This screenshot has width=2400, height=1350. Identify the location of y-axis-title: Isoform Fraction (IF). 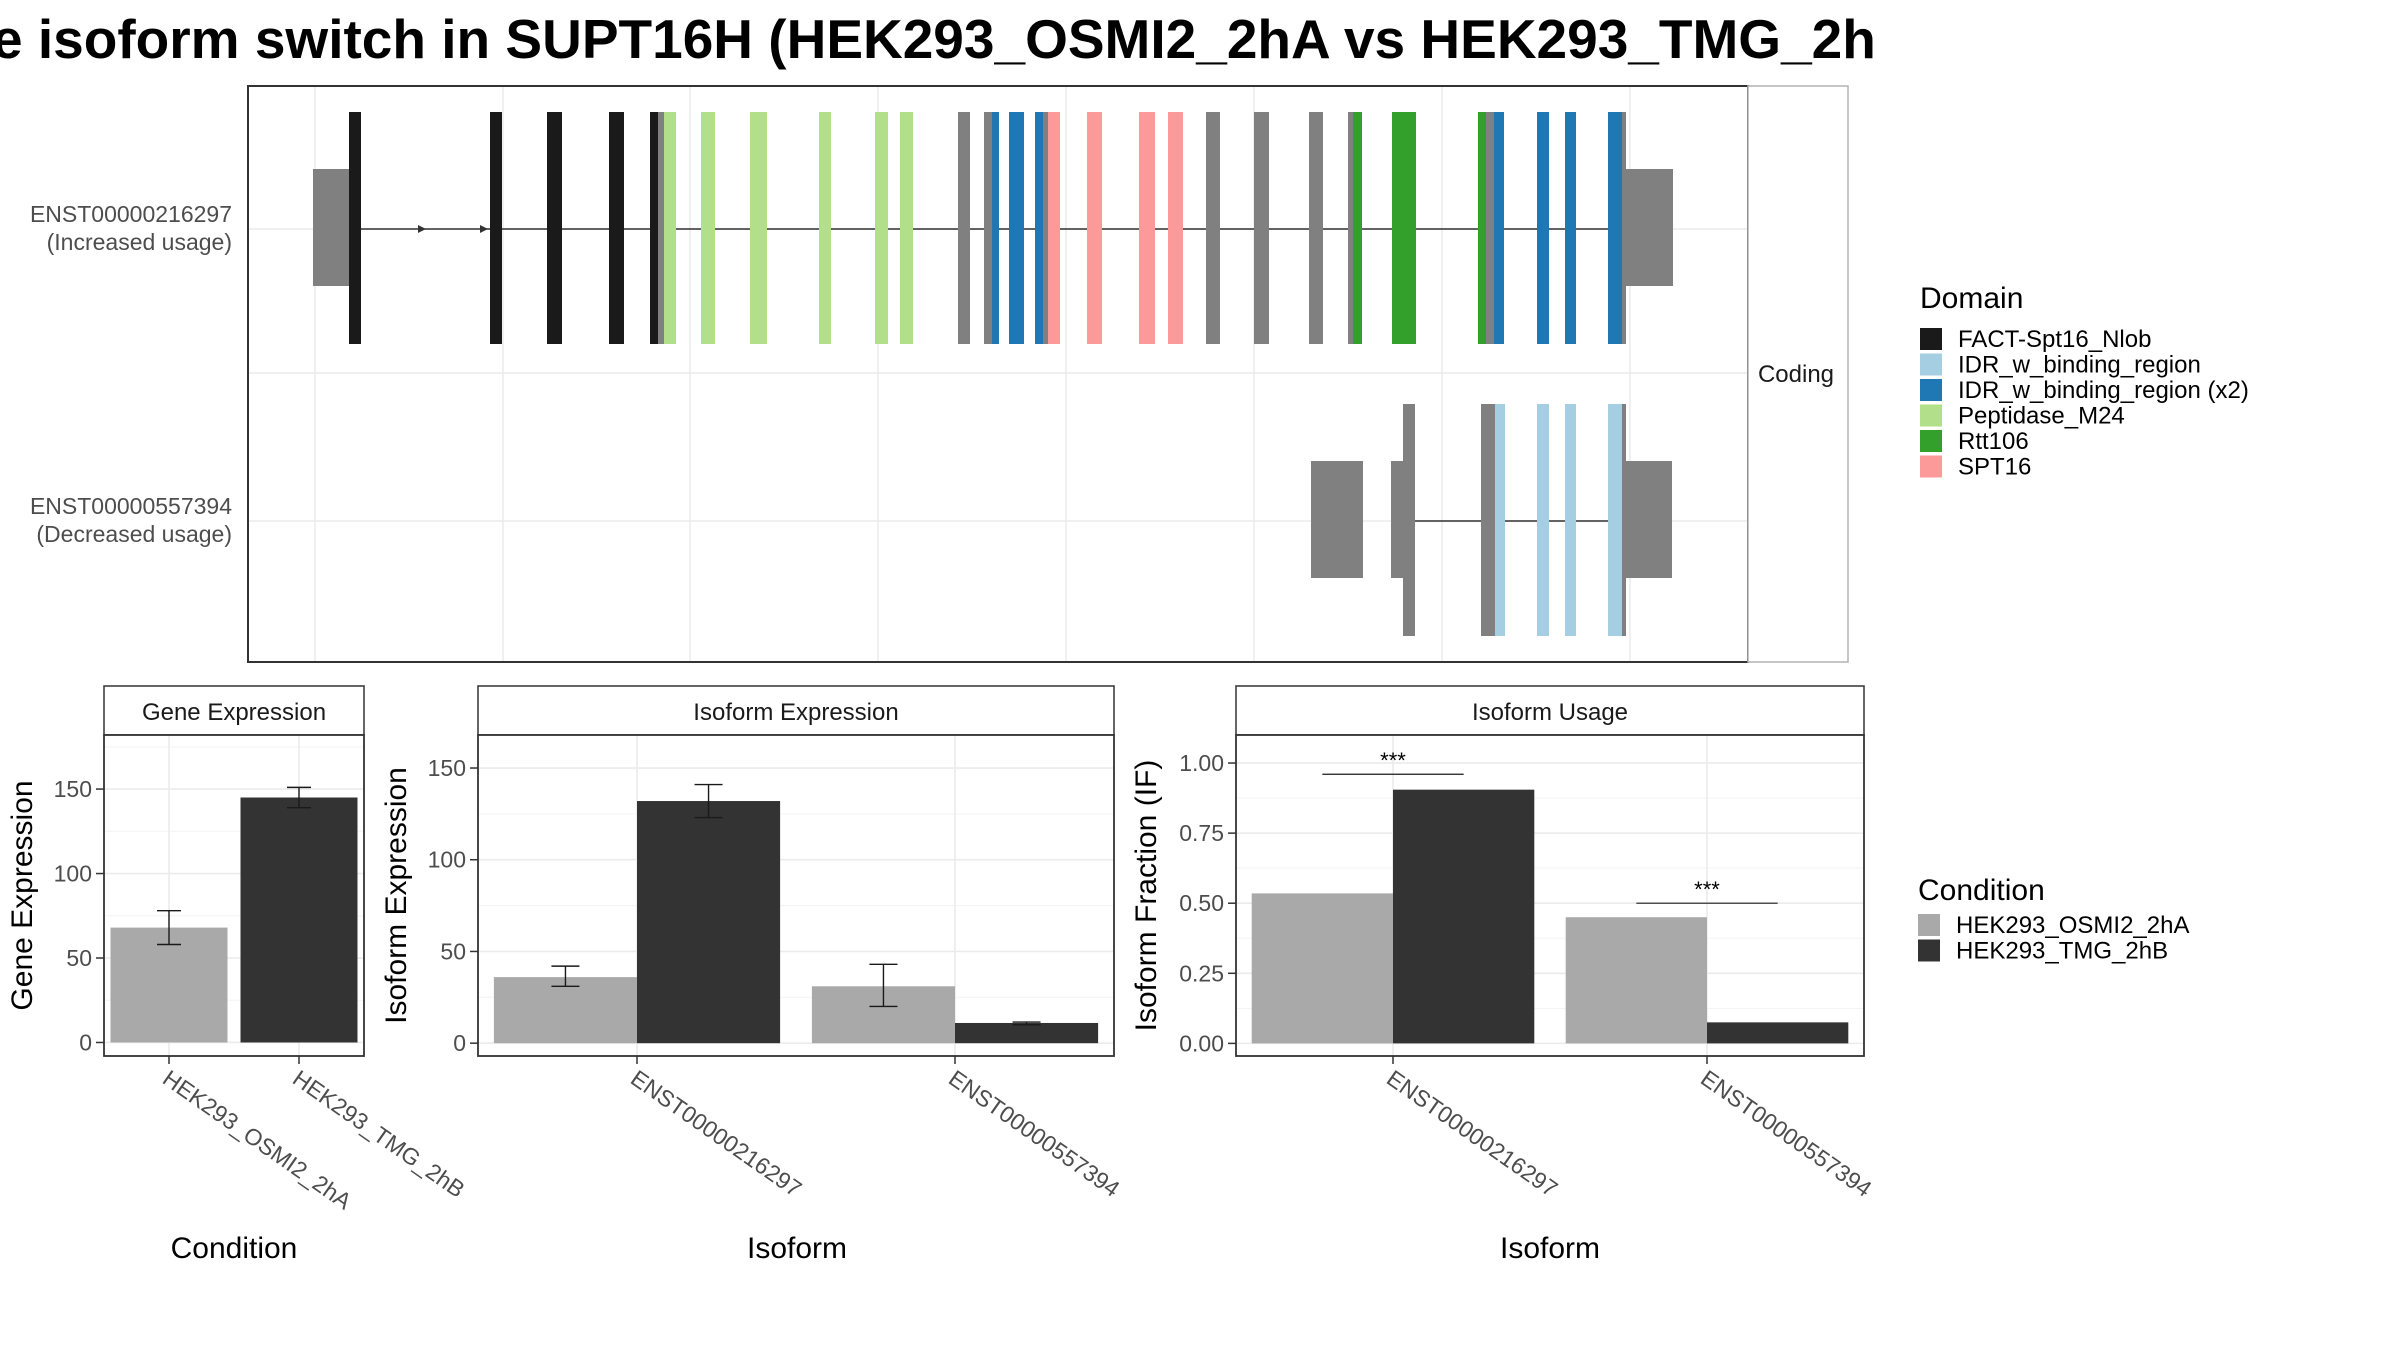
(1146, 896).